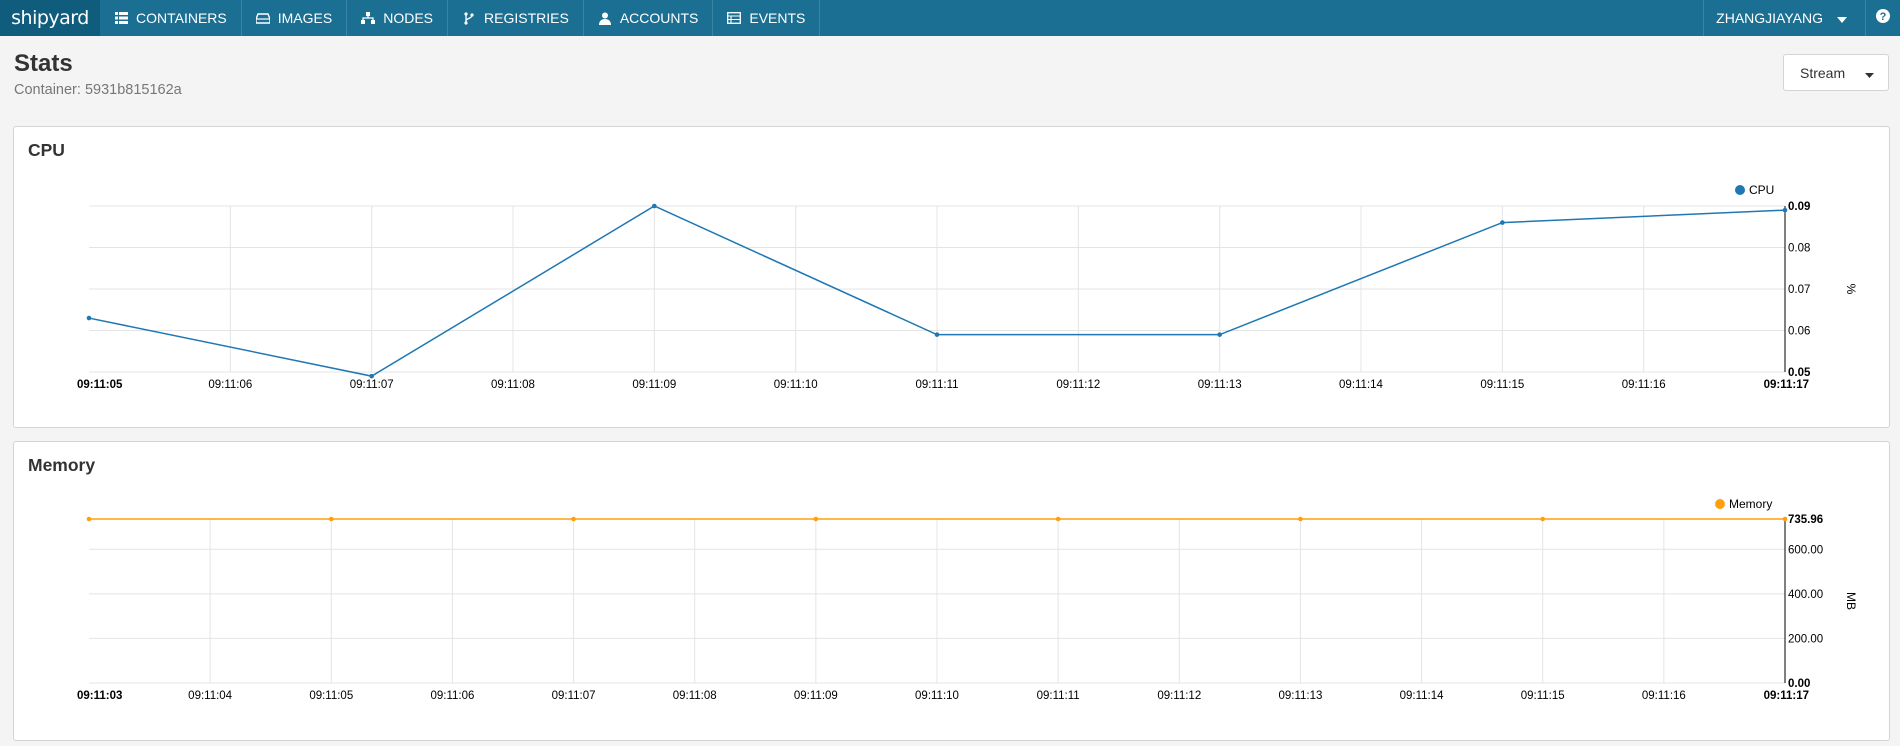 The height and width of the screenshot is (746, 1900). Describe the element at coordinates (262, 18) in the screenshot. I see `disk-icon` at that location.